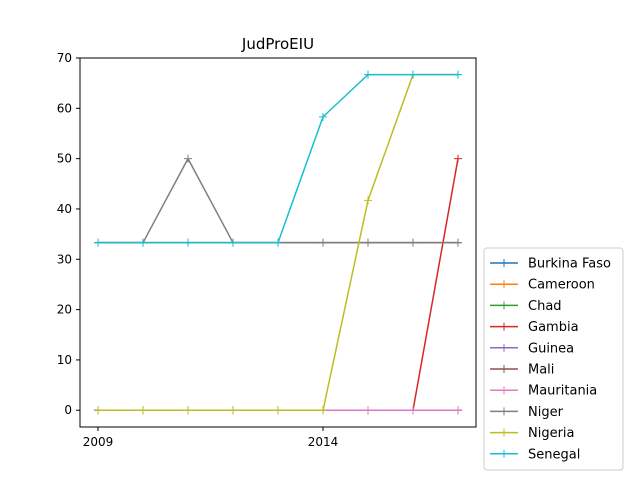 This screenshot has height=480, width=640. What do you see at coordinates (64, 58) in the screenshot?
I see `y-tick-label: 70` at bounding box center [64, 58].